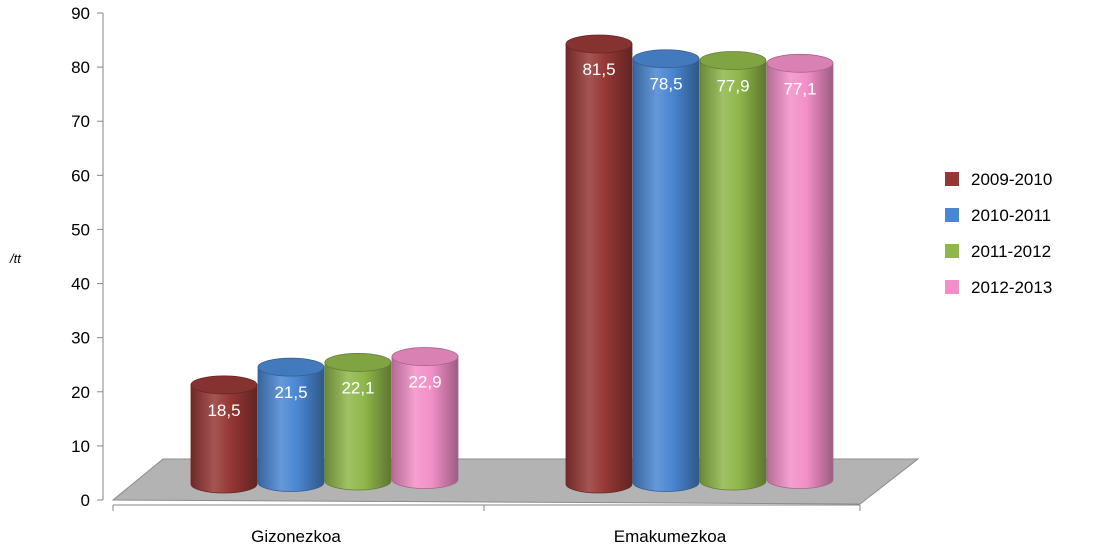 The width and height of the screenshot is (1119, 551). What do you see at coordinates (1011, 251) in the screenshot?
I see `legend-label: 2011-2012` at bounding box center [1011, 251].